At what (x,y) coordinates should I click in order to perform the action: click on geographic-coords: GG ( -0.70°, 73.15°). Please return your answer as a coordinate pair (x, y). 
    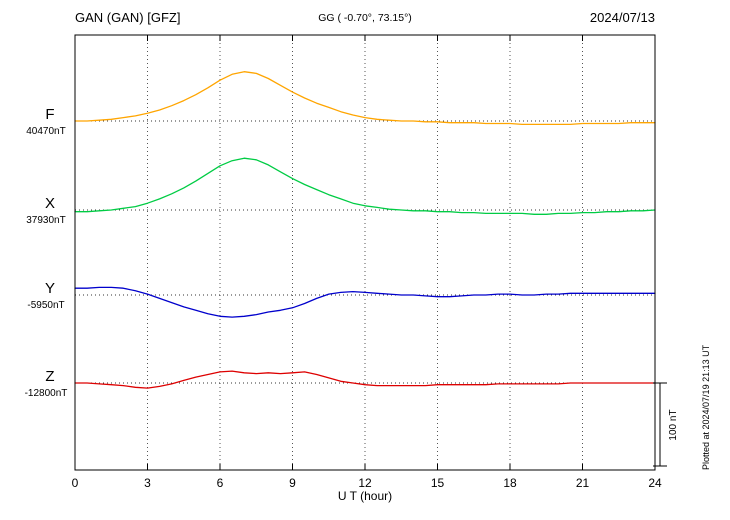
    Looking at the image, I should click on (365, 18).